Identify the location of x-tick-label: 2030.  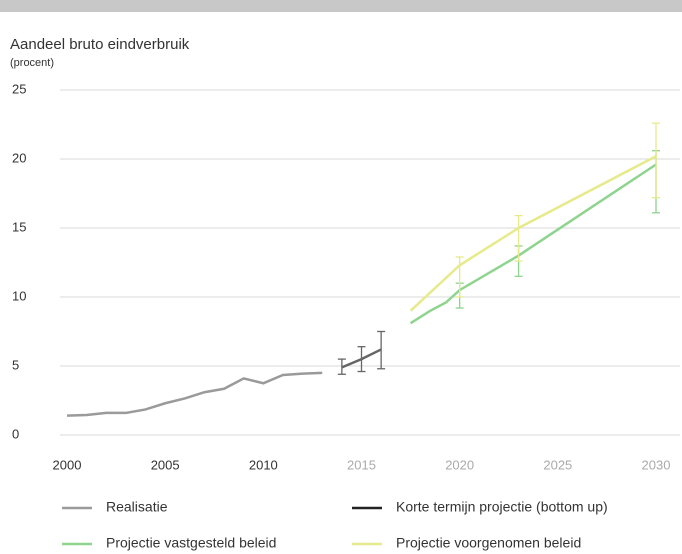
(656, 464).